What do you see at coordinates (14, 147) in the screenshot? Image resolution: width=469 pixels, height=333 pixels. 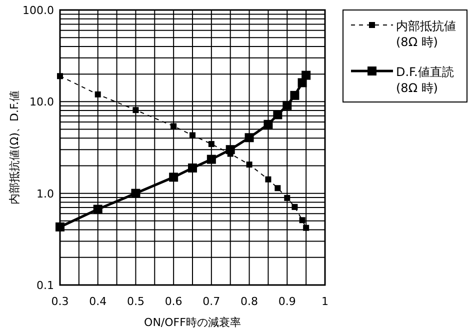 I see `y-axis-title: 内部抵抗値(Ω)、D.F.値` at bounding box center [14, 147].